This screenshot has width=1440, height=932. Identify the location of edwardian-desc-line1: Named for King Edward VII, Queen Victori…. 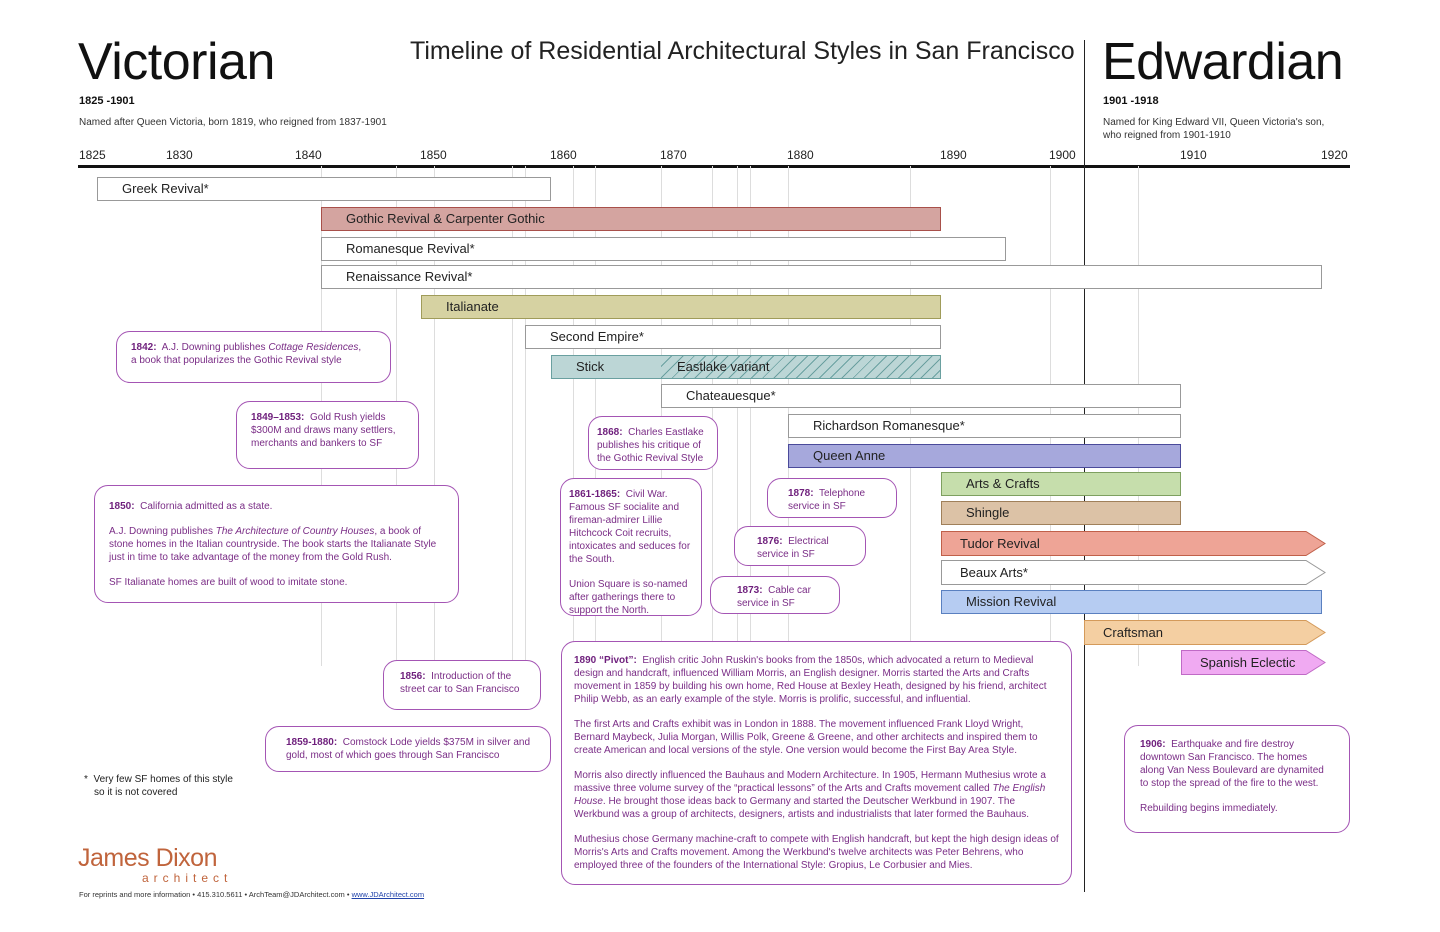
(1214, 122).